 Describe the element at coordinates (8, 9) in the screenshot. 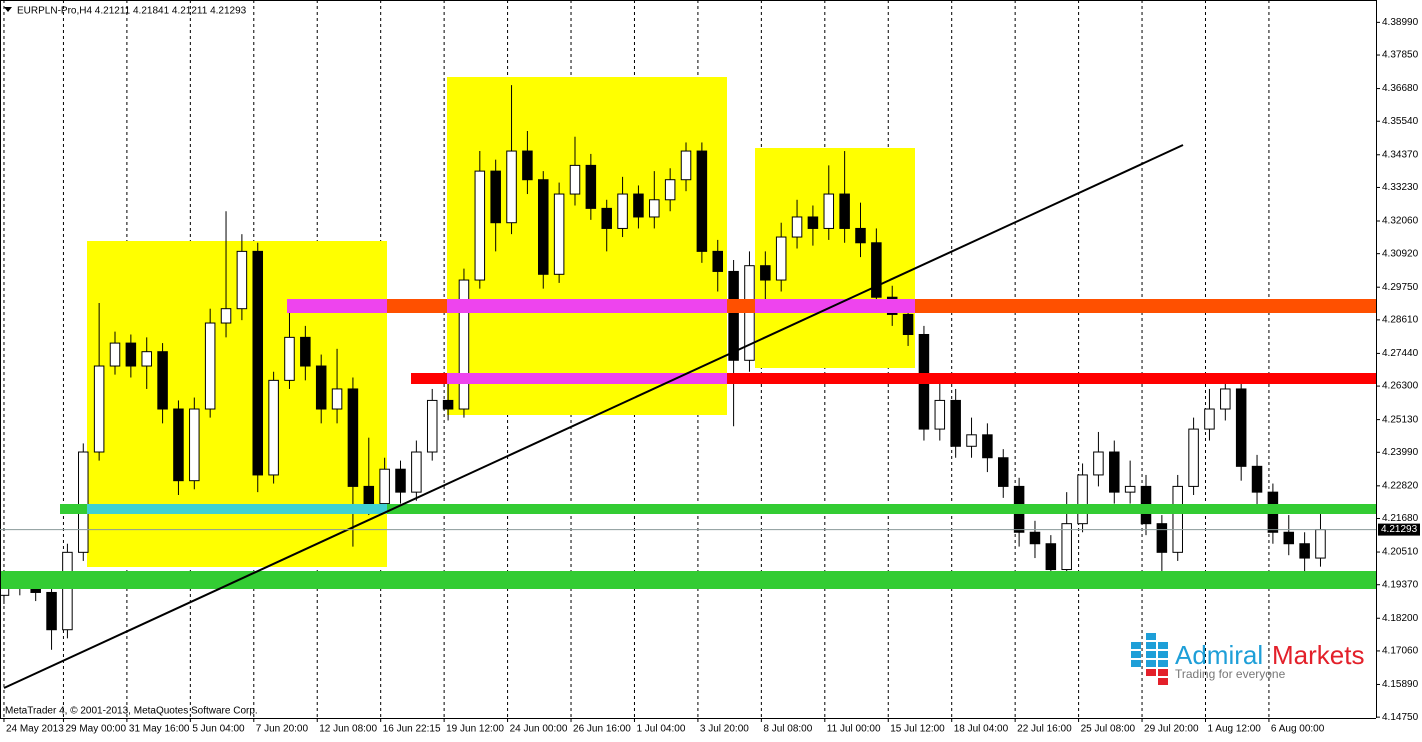

I see `menu-icon` at that location.